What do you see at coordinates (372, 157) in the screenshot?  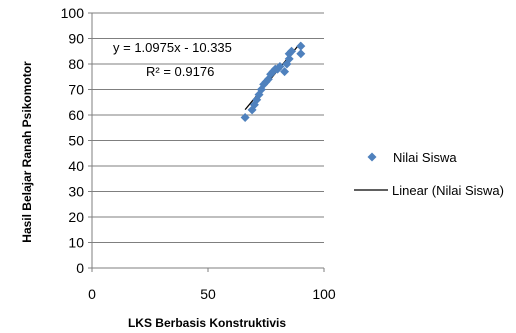 I see `legend-diamond-icon` at bounding box center [372, 157].